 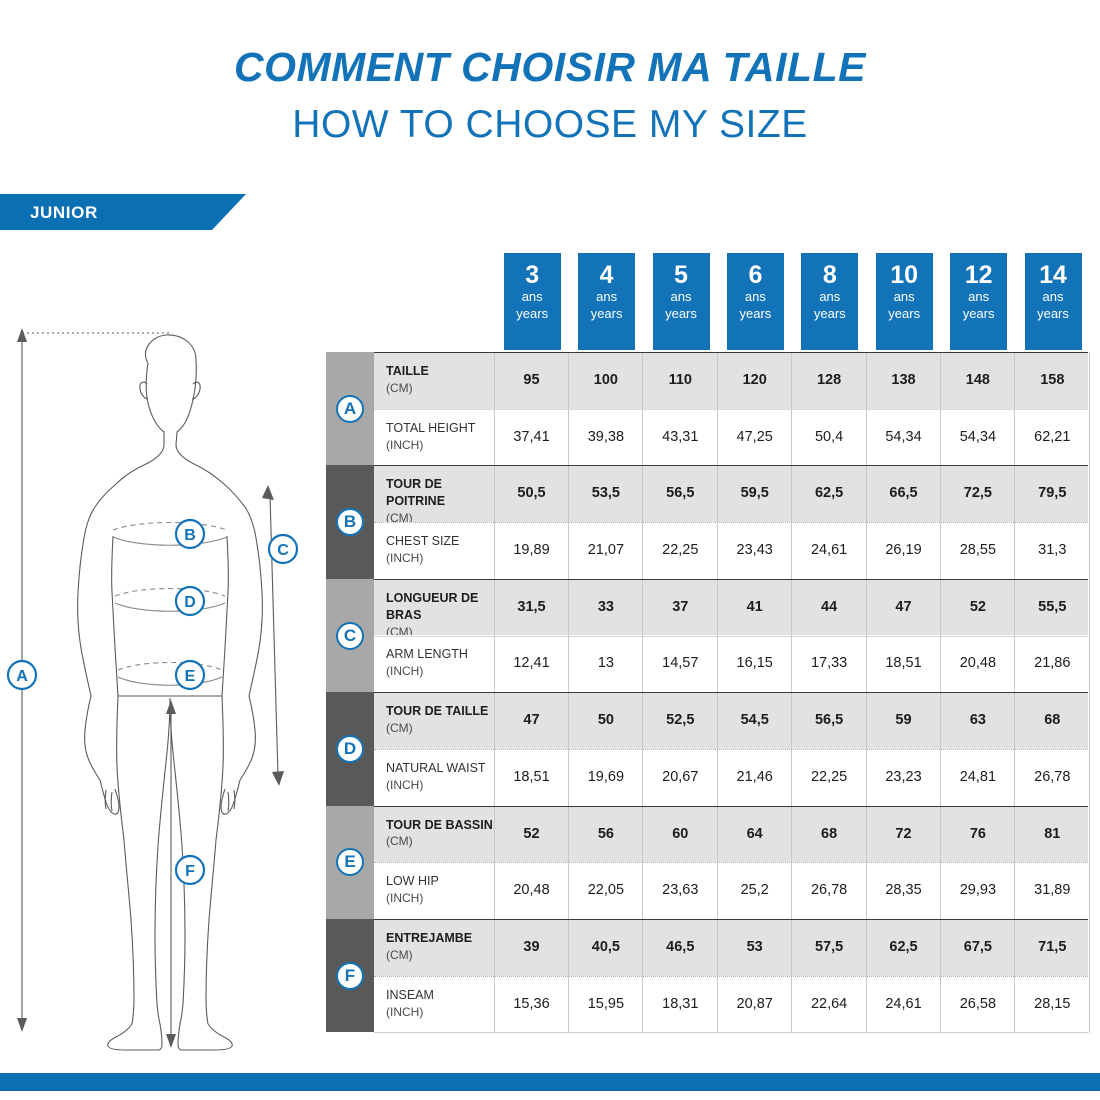 I want to click on row-label-cell: TOUR DE POITRINE (CM), so click(x=434, y=495).